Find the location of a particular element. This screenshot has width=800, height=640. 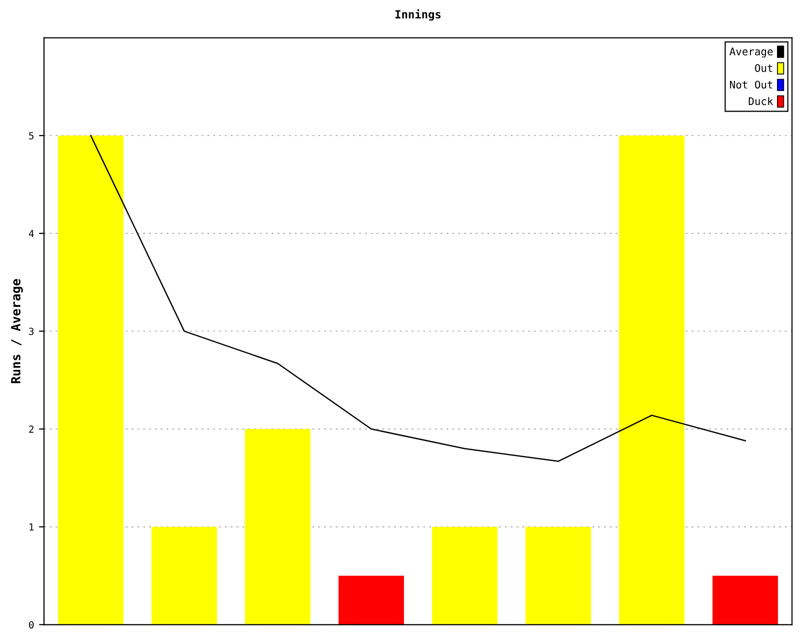

legend-label: Average is located at coordinates (751, 53).